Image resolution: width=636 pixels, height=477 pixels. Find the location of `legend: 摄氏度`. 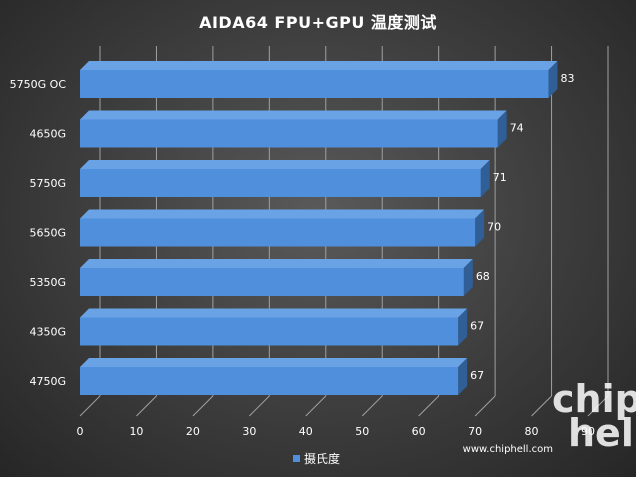

legend: 摄氏度 is located at coordinates (316, 458).